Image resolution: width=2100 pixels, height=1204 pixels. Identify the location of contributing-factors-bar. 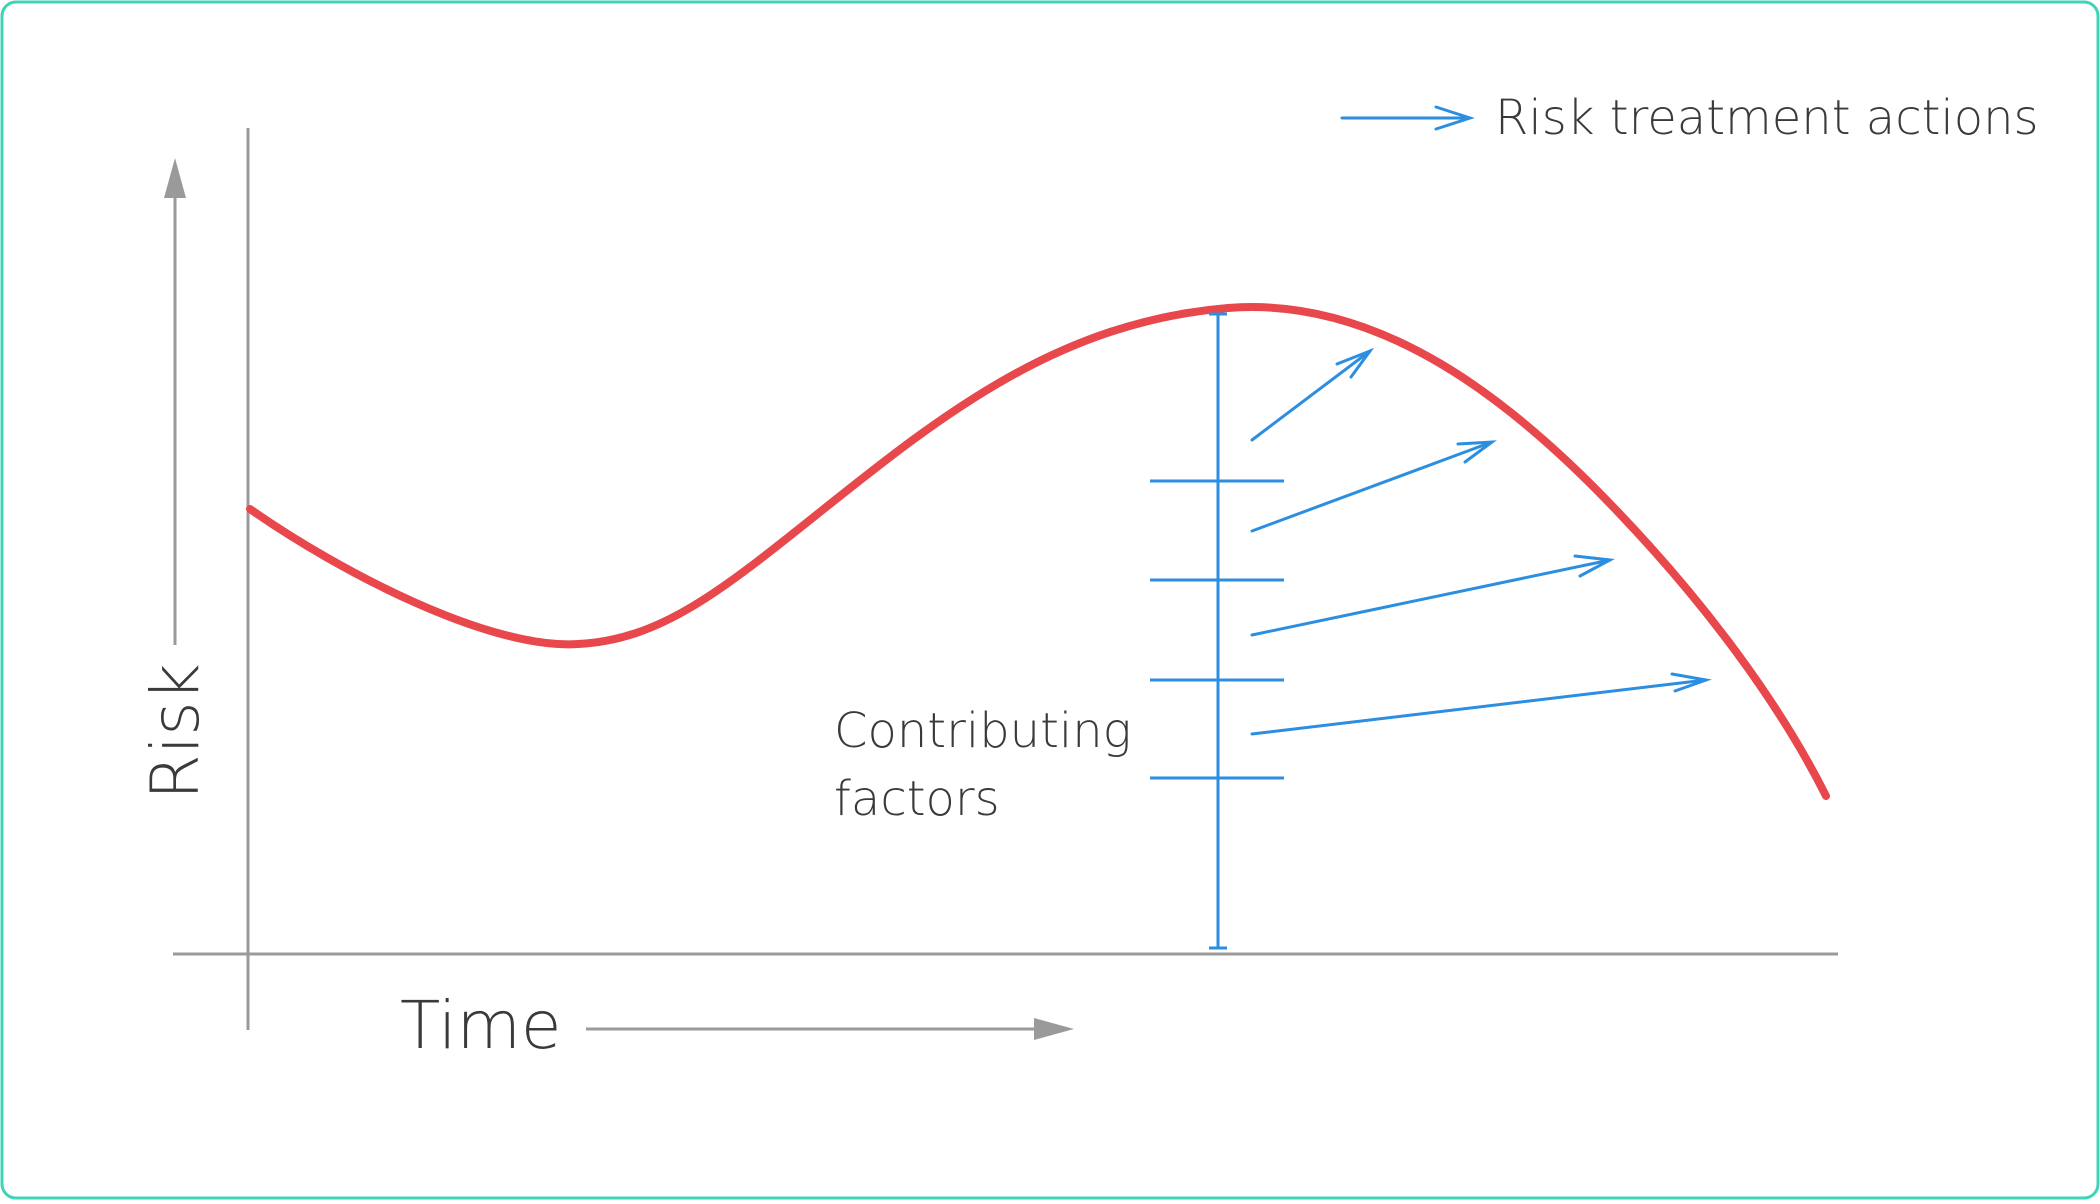
(1217, 631).